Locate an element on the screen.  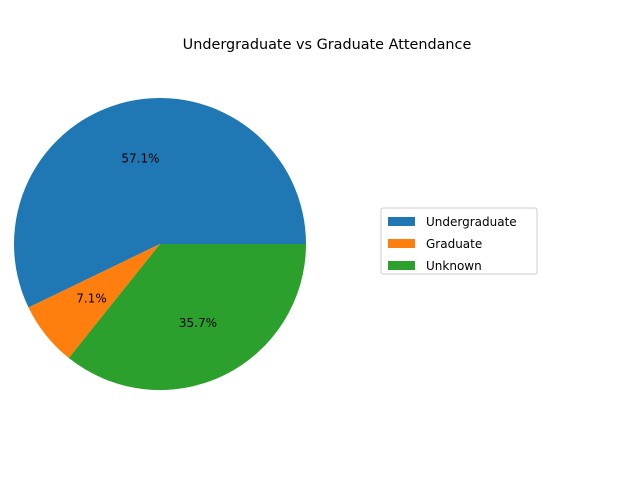
pct-label-graduate: 7.1% is located at coordinates (91, 299).